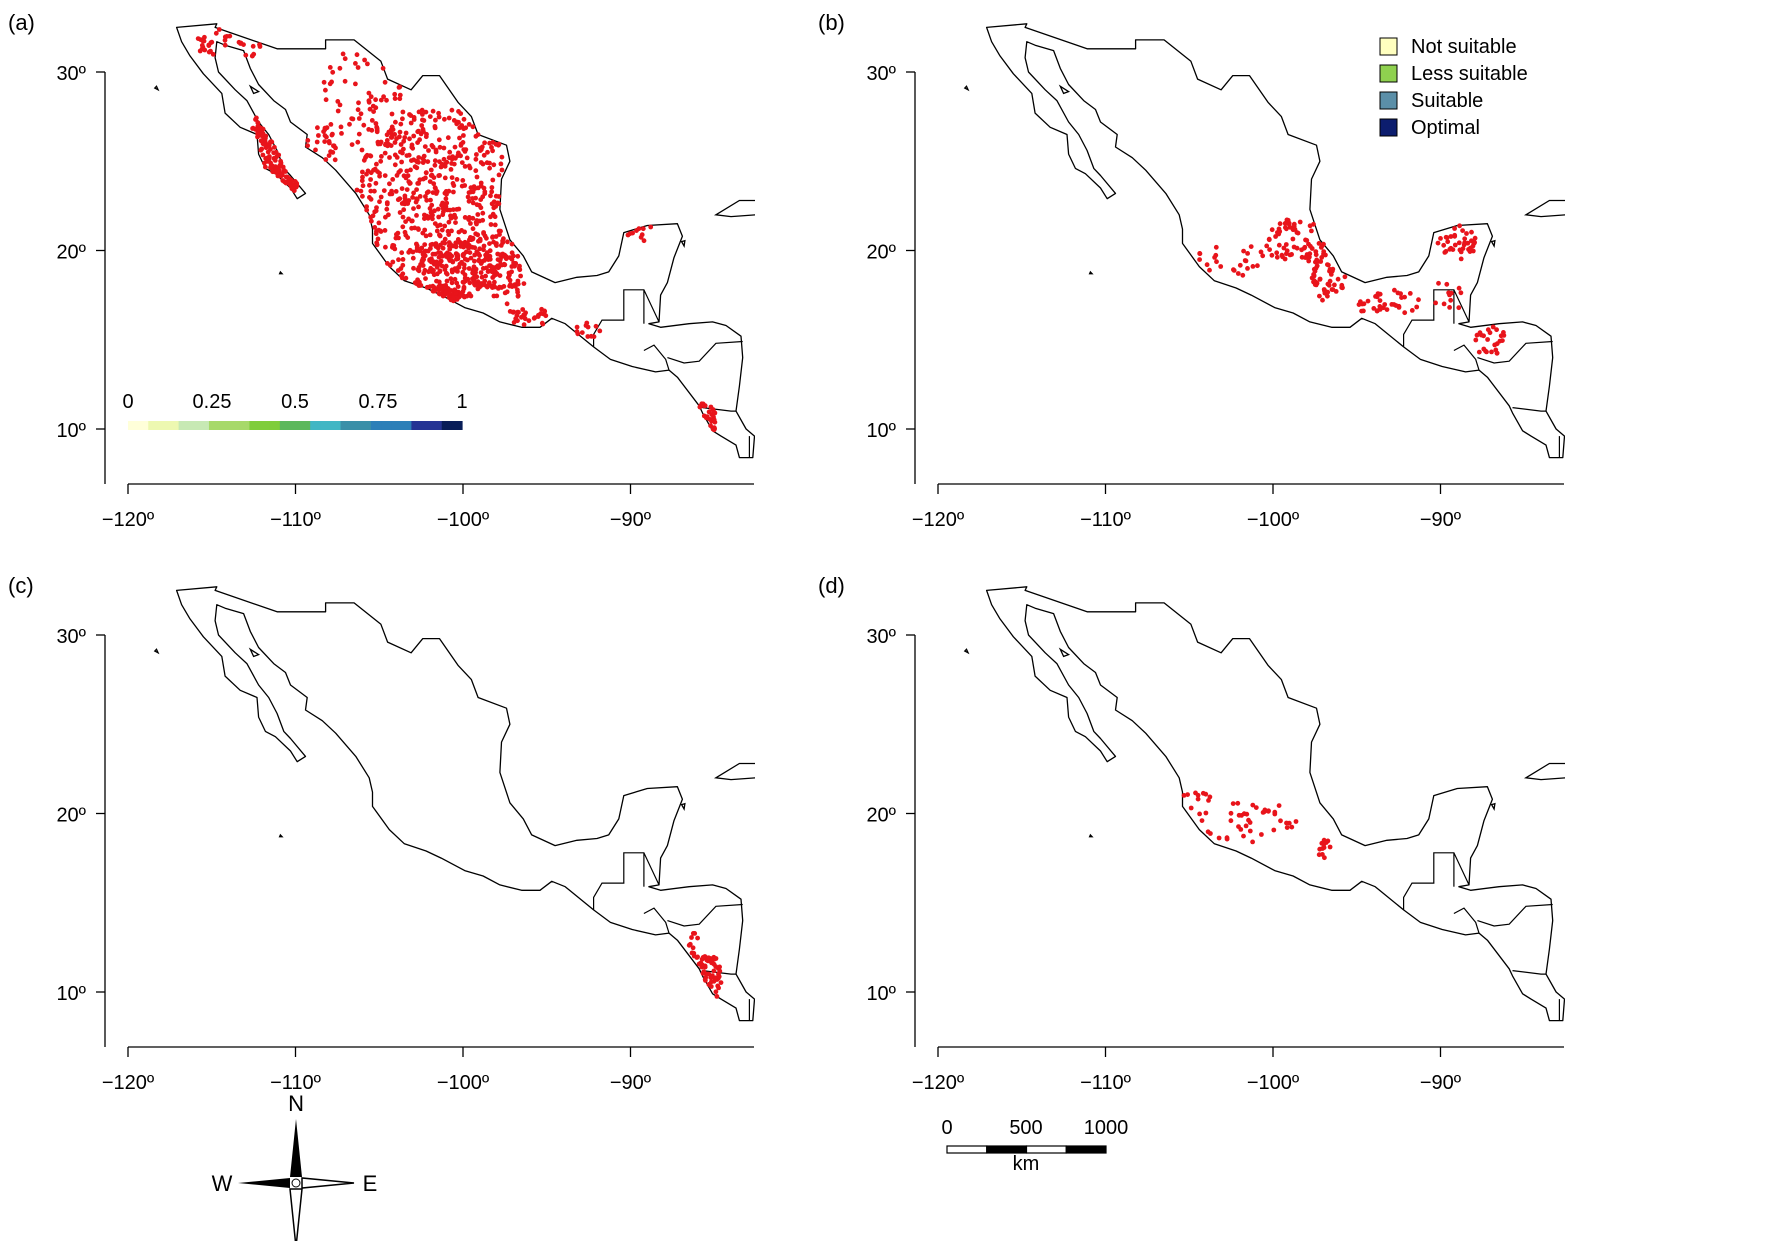 The height and width of the screenshot is (1241, 1772). I want to click on compass-needle-west, so click(264, 1183).